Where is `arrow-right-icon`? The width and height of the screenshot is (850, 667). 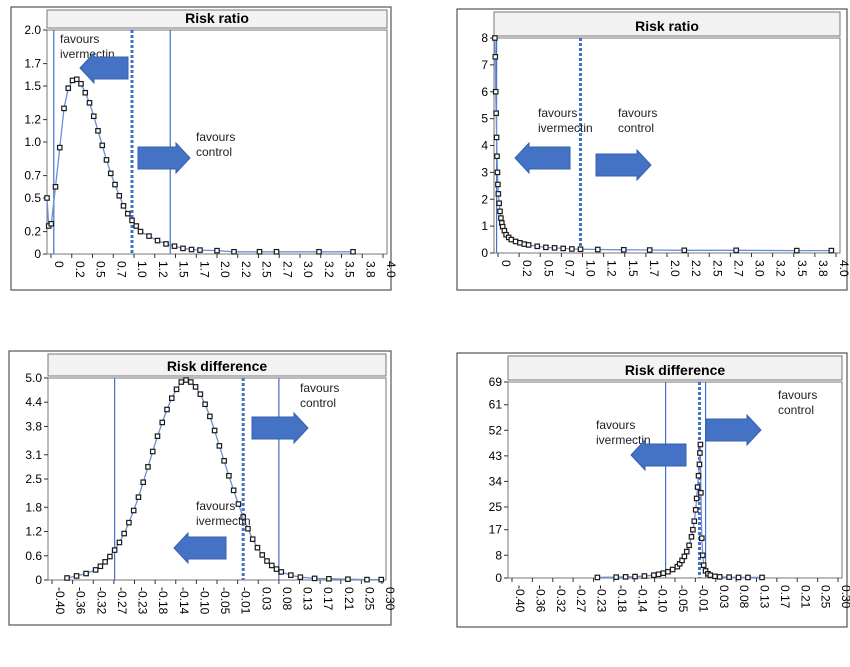
arrow-right-icon is located at coordinates (623, 165).